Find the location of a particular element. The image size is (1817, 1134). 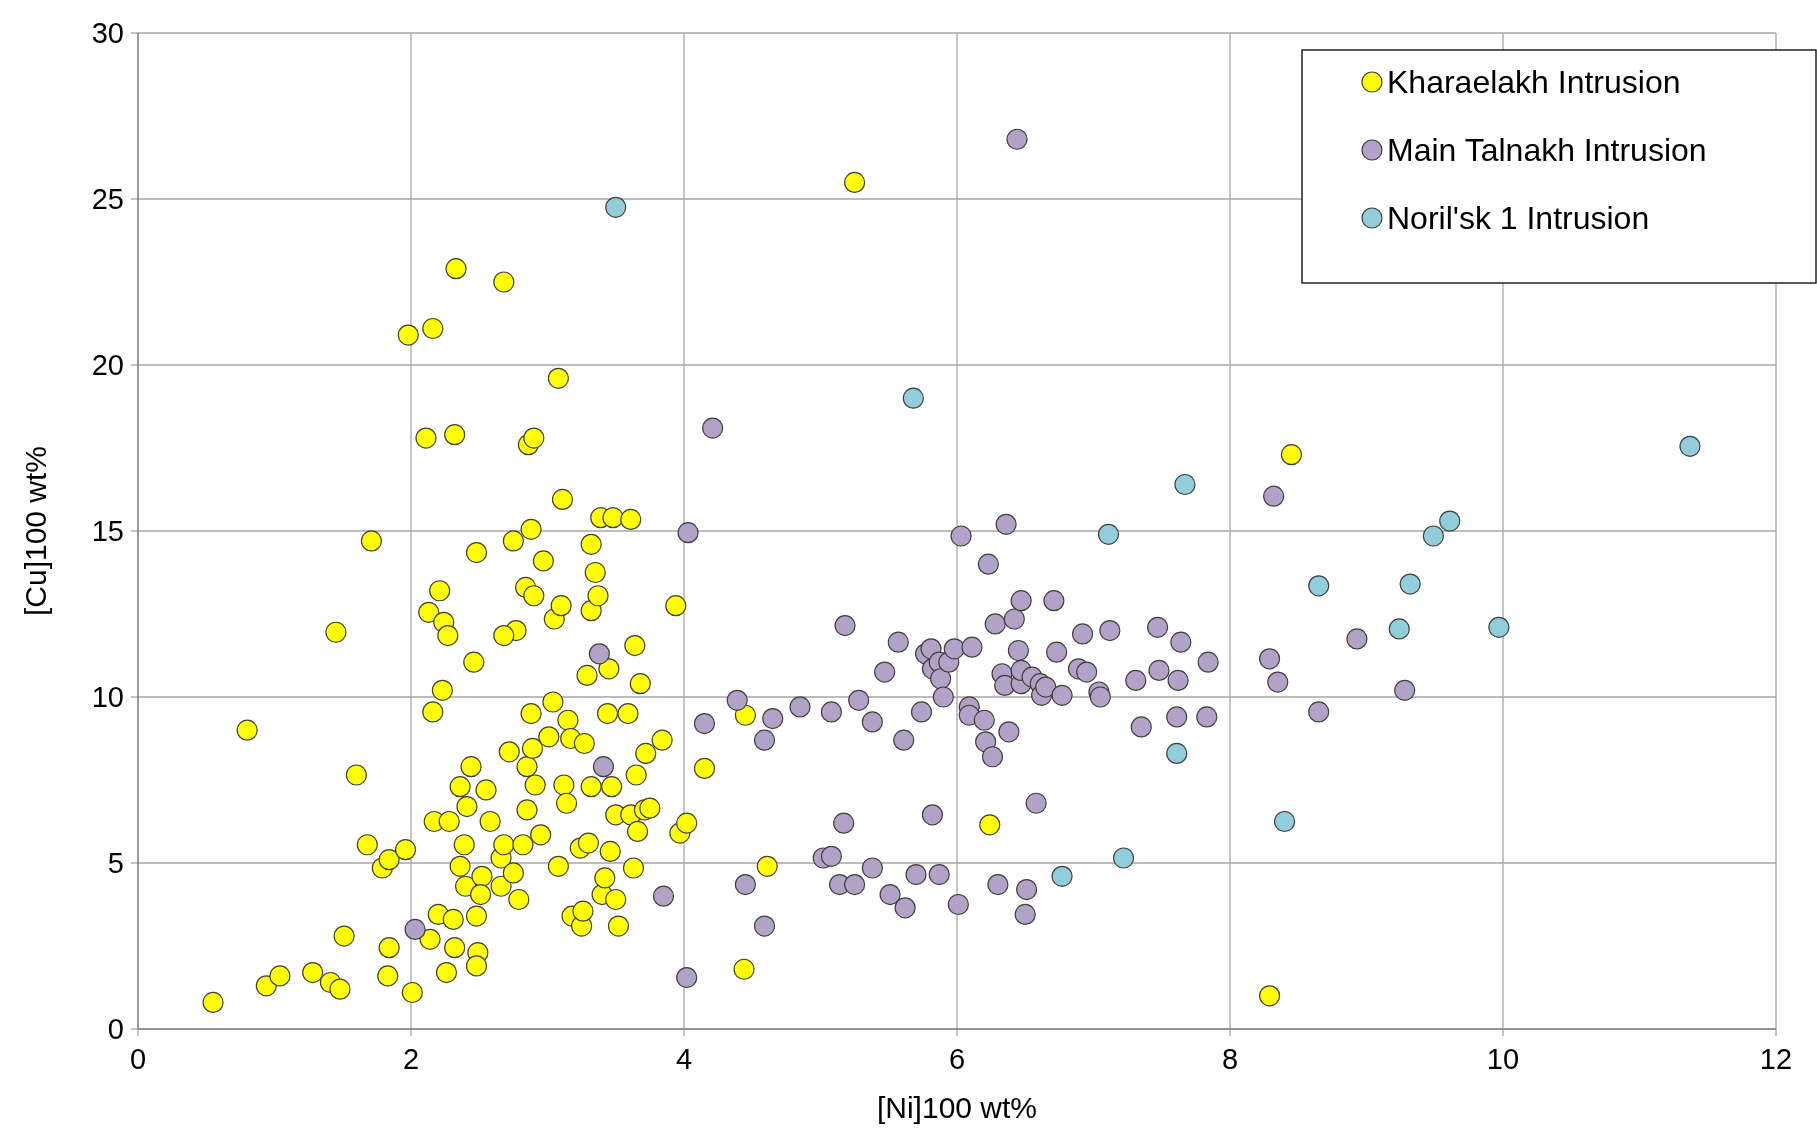

y-tick-label: 0 is located at coordinates (115, 1029).